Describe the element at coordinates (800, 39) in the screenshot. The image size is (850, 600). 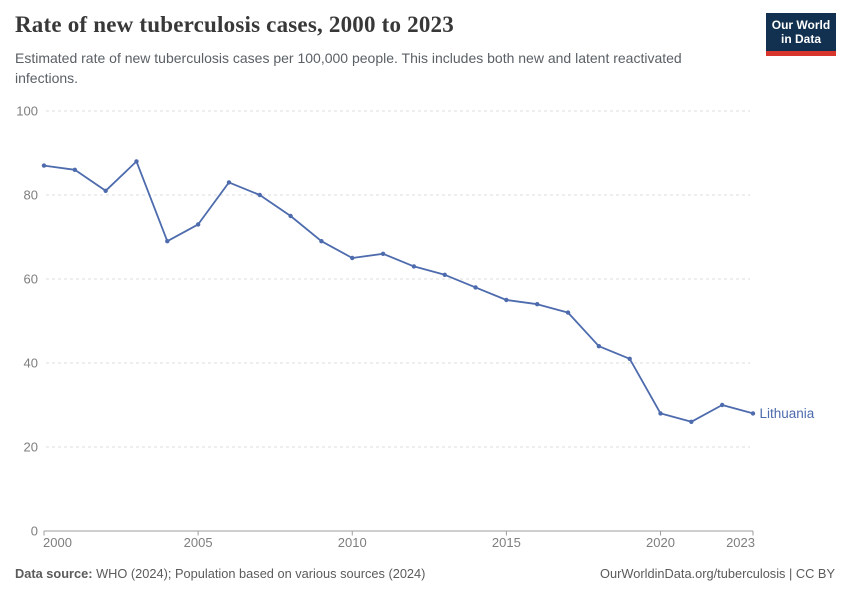
I see `logo-line2: in Data` at that location.